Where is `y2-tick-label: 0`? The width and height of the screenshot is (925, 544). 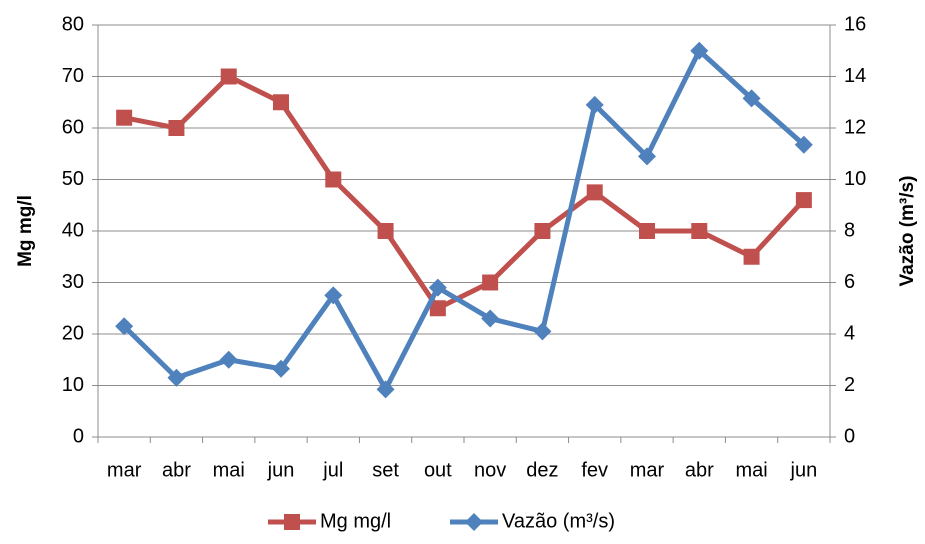 y2-tick-label: 0 is located at coordinates (849, 436).